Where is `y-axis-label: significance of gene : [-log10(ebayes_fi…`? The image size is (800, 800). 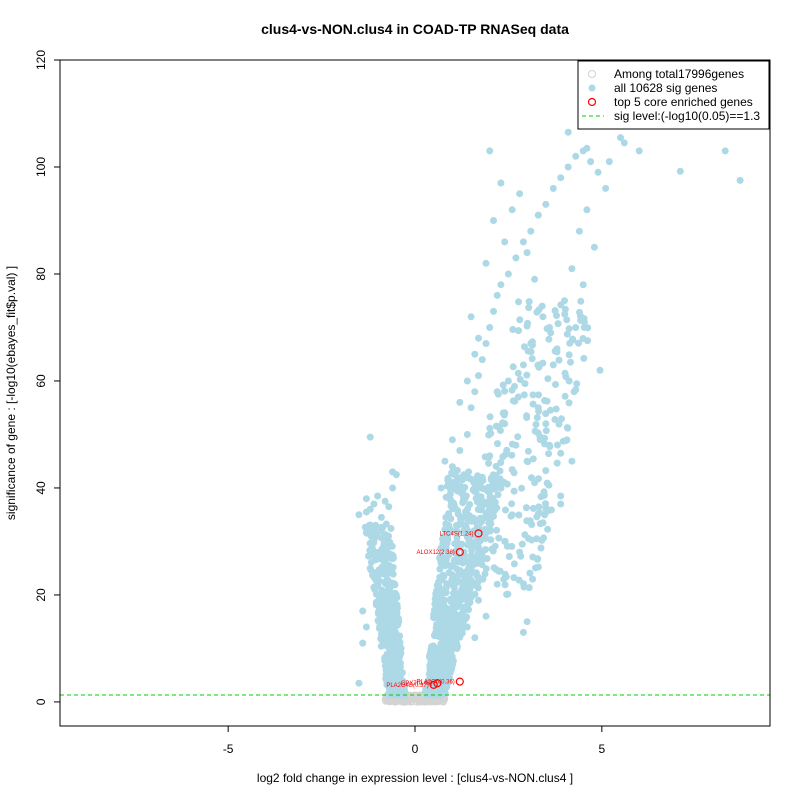 y-axis-label: significance of gene : [-log10(ebayes_fi… is located at coordinates (11, 393).